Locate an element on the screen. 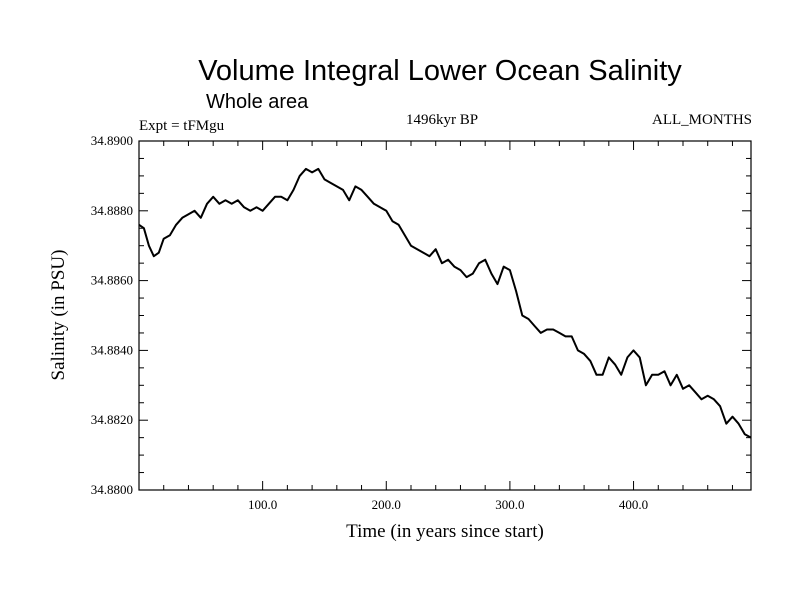 This screenshot has height=600, width=800. experiment-label: Expt = tFMgu is located at coordinates (182, 126).